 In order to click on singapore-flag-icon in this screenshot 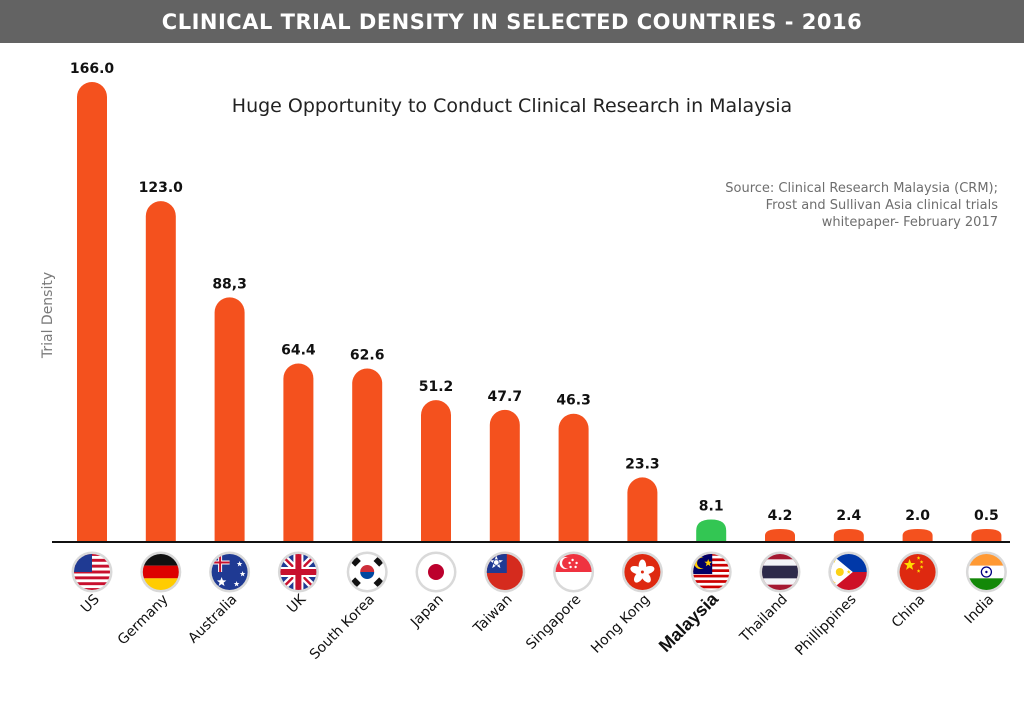, I will do `click(574, 572)`.